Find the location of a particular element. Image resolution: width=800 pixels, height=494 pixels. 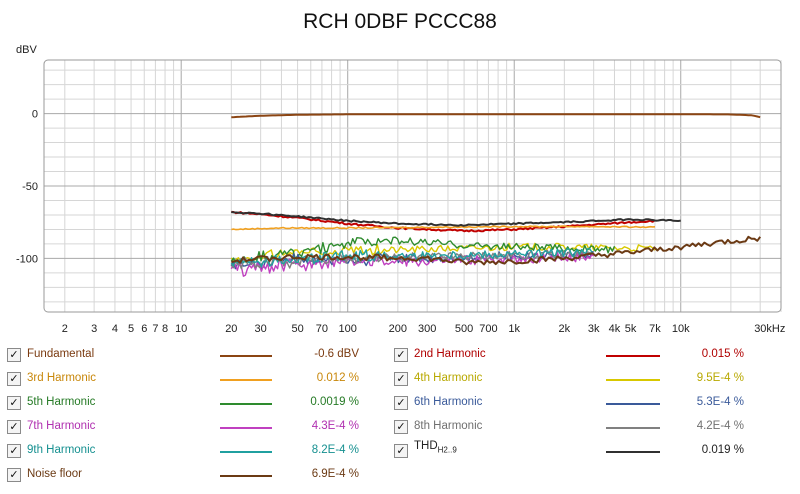

x-tick-label: 3 is located at coordinates (94, 329).